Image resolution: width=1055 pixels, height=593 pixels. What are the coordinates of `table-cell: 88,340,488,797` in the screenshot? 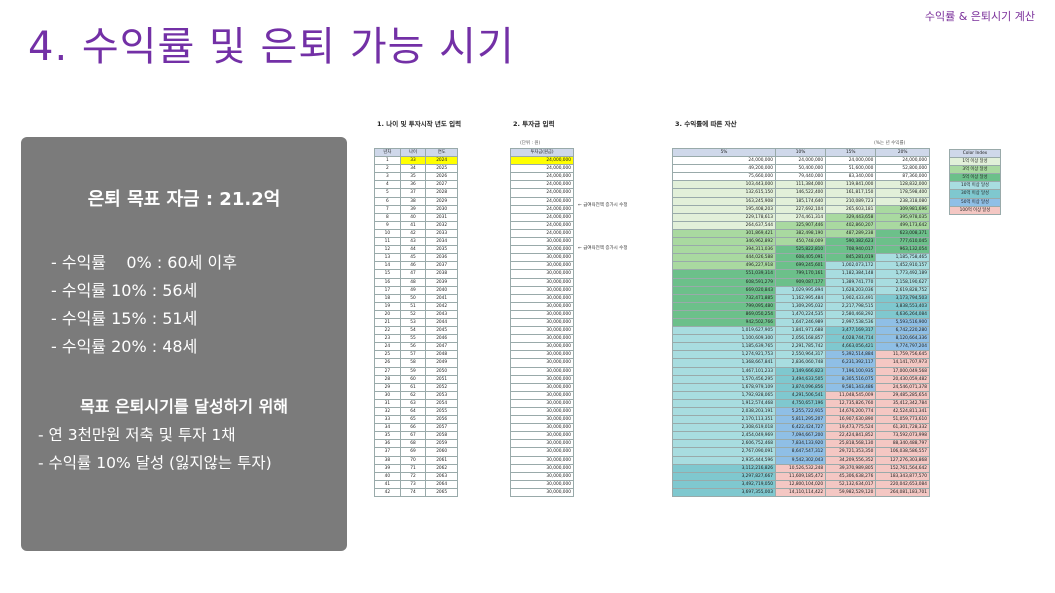 It's located at (902, 444).